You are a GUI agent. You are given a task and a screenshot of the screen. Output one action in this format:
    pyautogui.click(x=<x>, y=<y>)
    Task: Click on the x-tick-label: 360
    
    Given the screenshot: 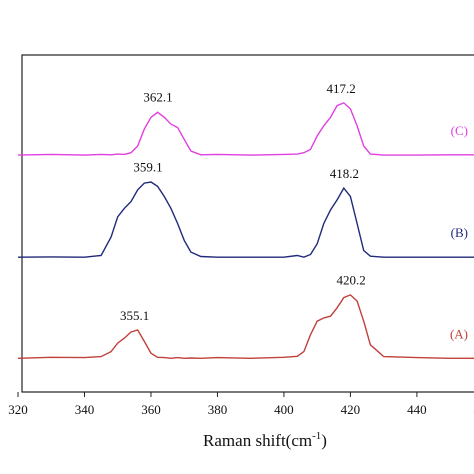 What is the action you would take?
    pyautogui.click(x=151, y=409)
    